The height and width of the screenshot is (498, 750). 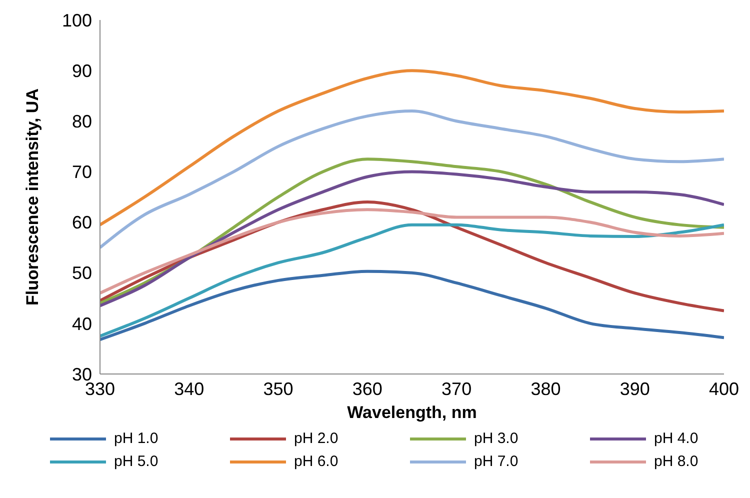 What do you see at coordinates (82, 172) in the screenshot?
I see `y-tick-label: 70` at bounding box center [82, 172].